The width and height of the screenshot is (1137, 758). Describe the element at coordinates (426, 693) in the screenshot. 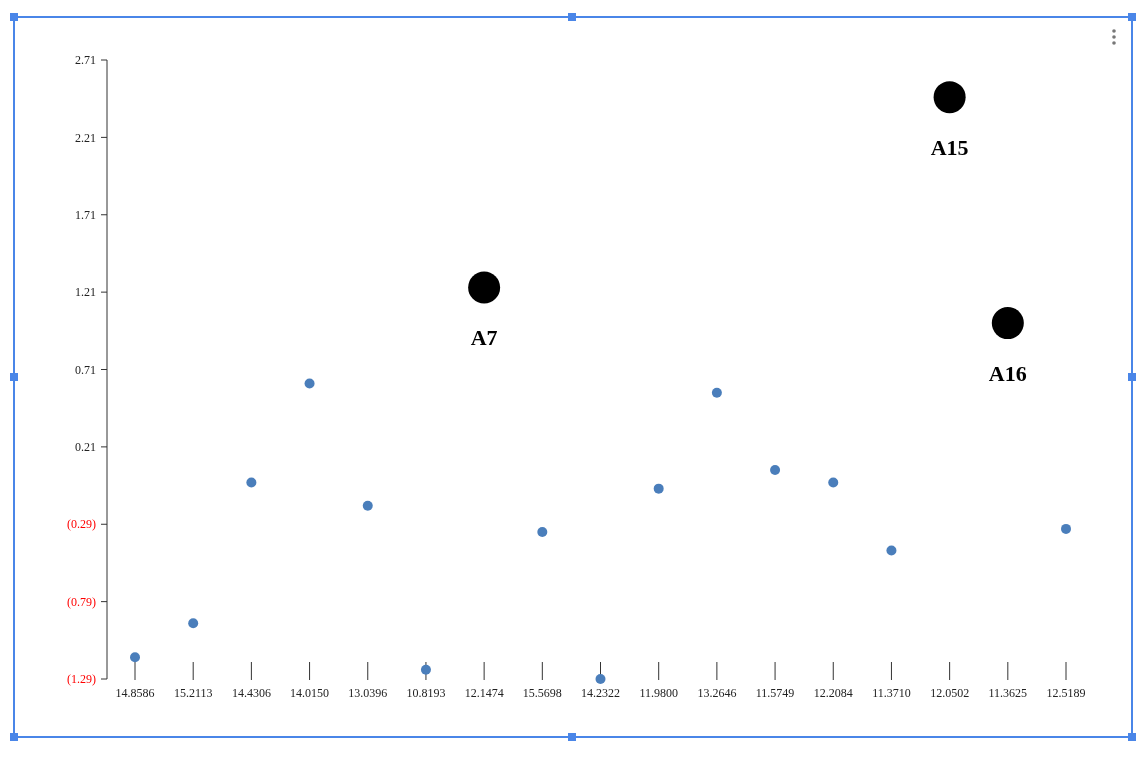

I see `x-tick-label: 10.8193` at that location.